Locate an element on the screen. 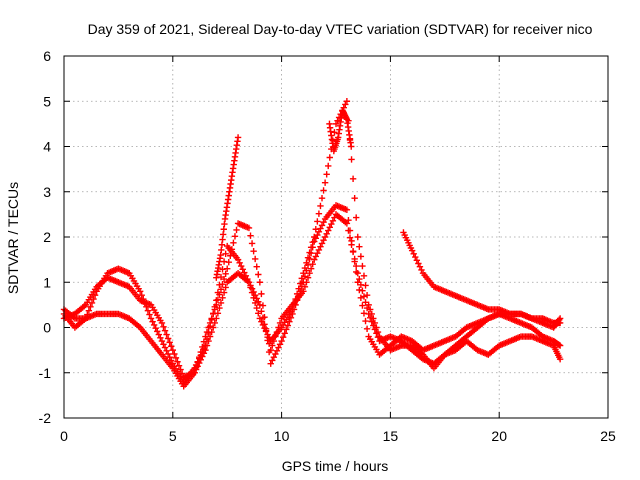 This screenshot has width=640, height=480. x-tick-label: 15 is located at coordinates (391, 436).